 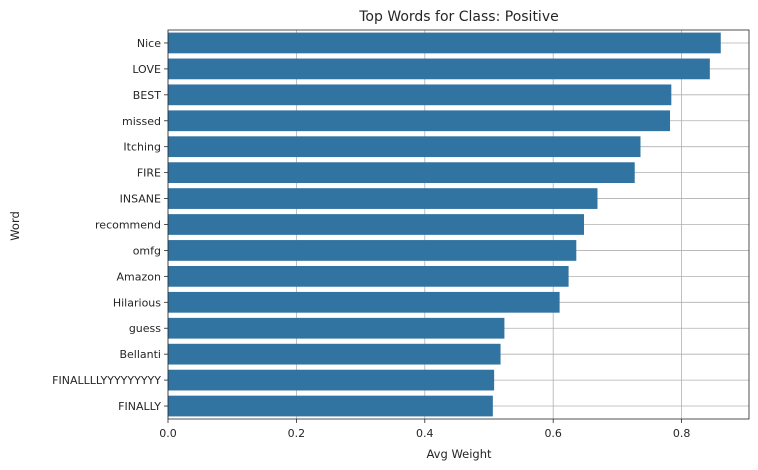 What do you see at coordinates (137, 302) in the screenshot?
I see `y-tick-label: Hilarious` at bounding box center [137, 302].